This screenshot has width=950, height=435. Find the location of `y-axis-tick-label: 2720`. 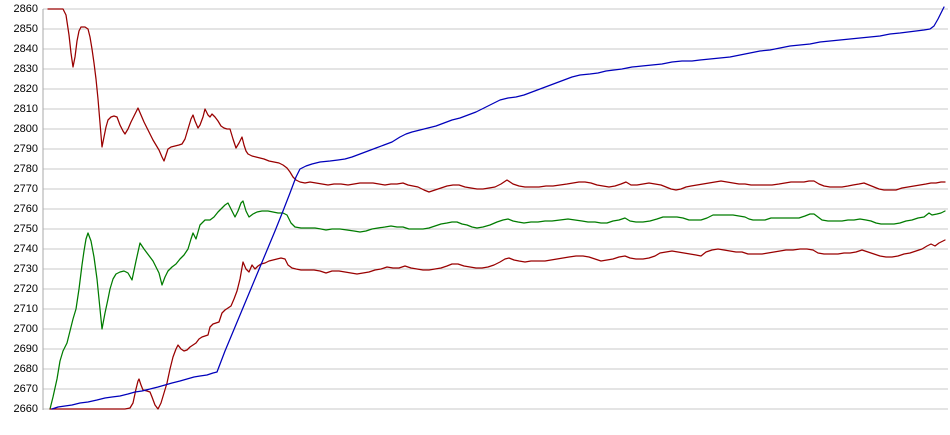

y-axis-tick-label: 2720 is located at coordinates (25, 289).